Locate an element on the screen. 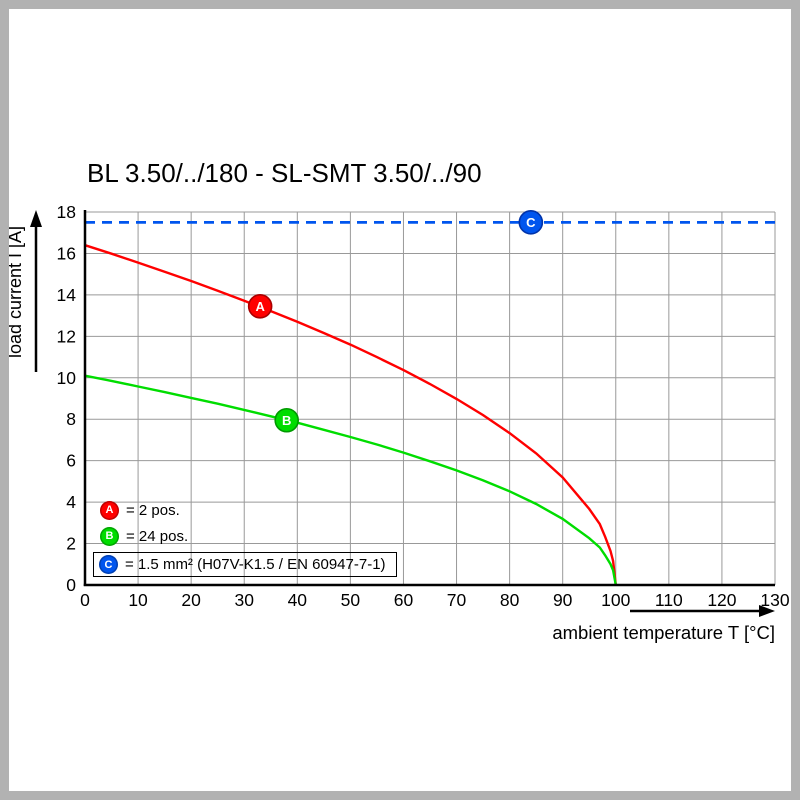 Image resolution: width=800 pixels, height=800 pixels. x-tick-label: 90 is located at coordinates (563, 600).